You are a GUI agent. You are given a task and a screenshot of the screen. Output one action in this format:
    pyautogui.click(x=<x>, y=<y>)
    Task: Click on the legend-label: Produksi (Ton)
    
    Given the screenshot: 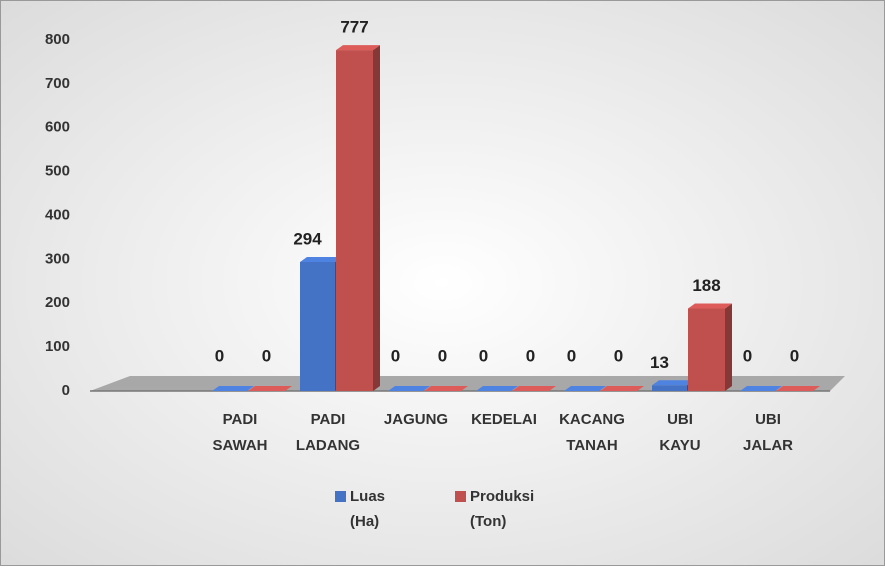 What is the action you would take?
    pyautogui.click(x=502, y=509)
    